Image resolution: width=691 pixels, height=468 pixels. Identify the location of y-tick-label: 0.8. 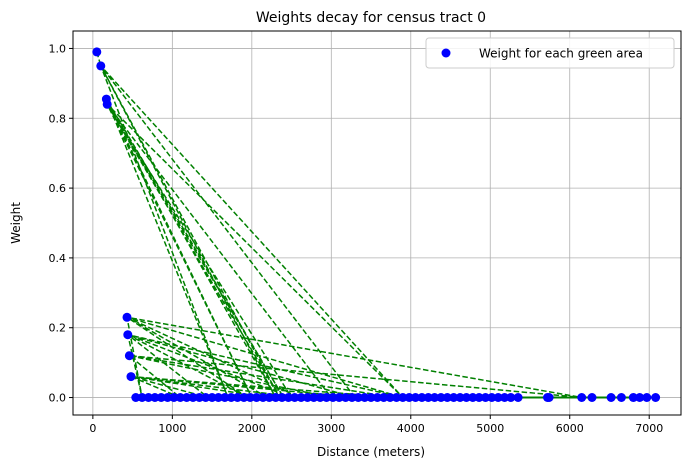
(58, 118).